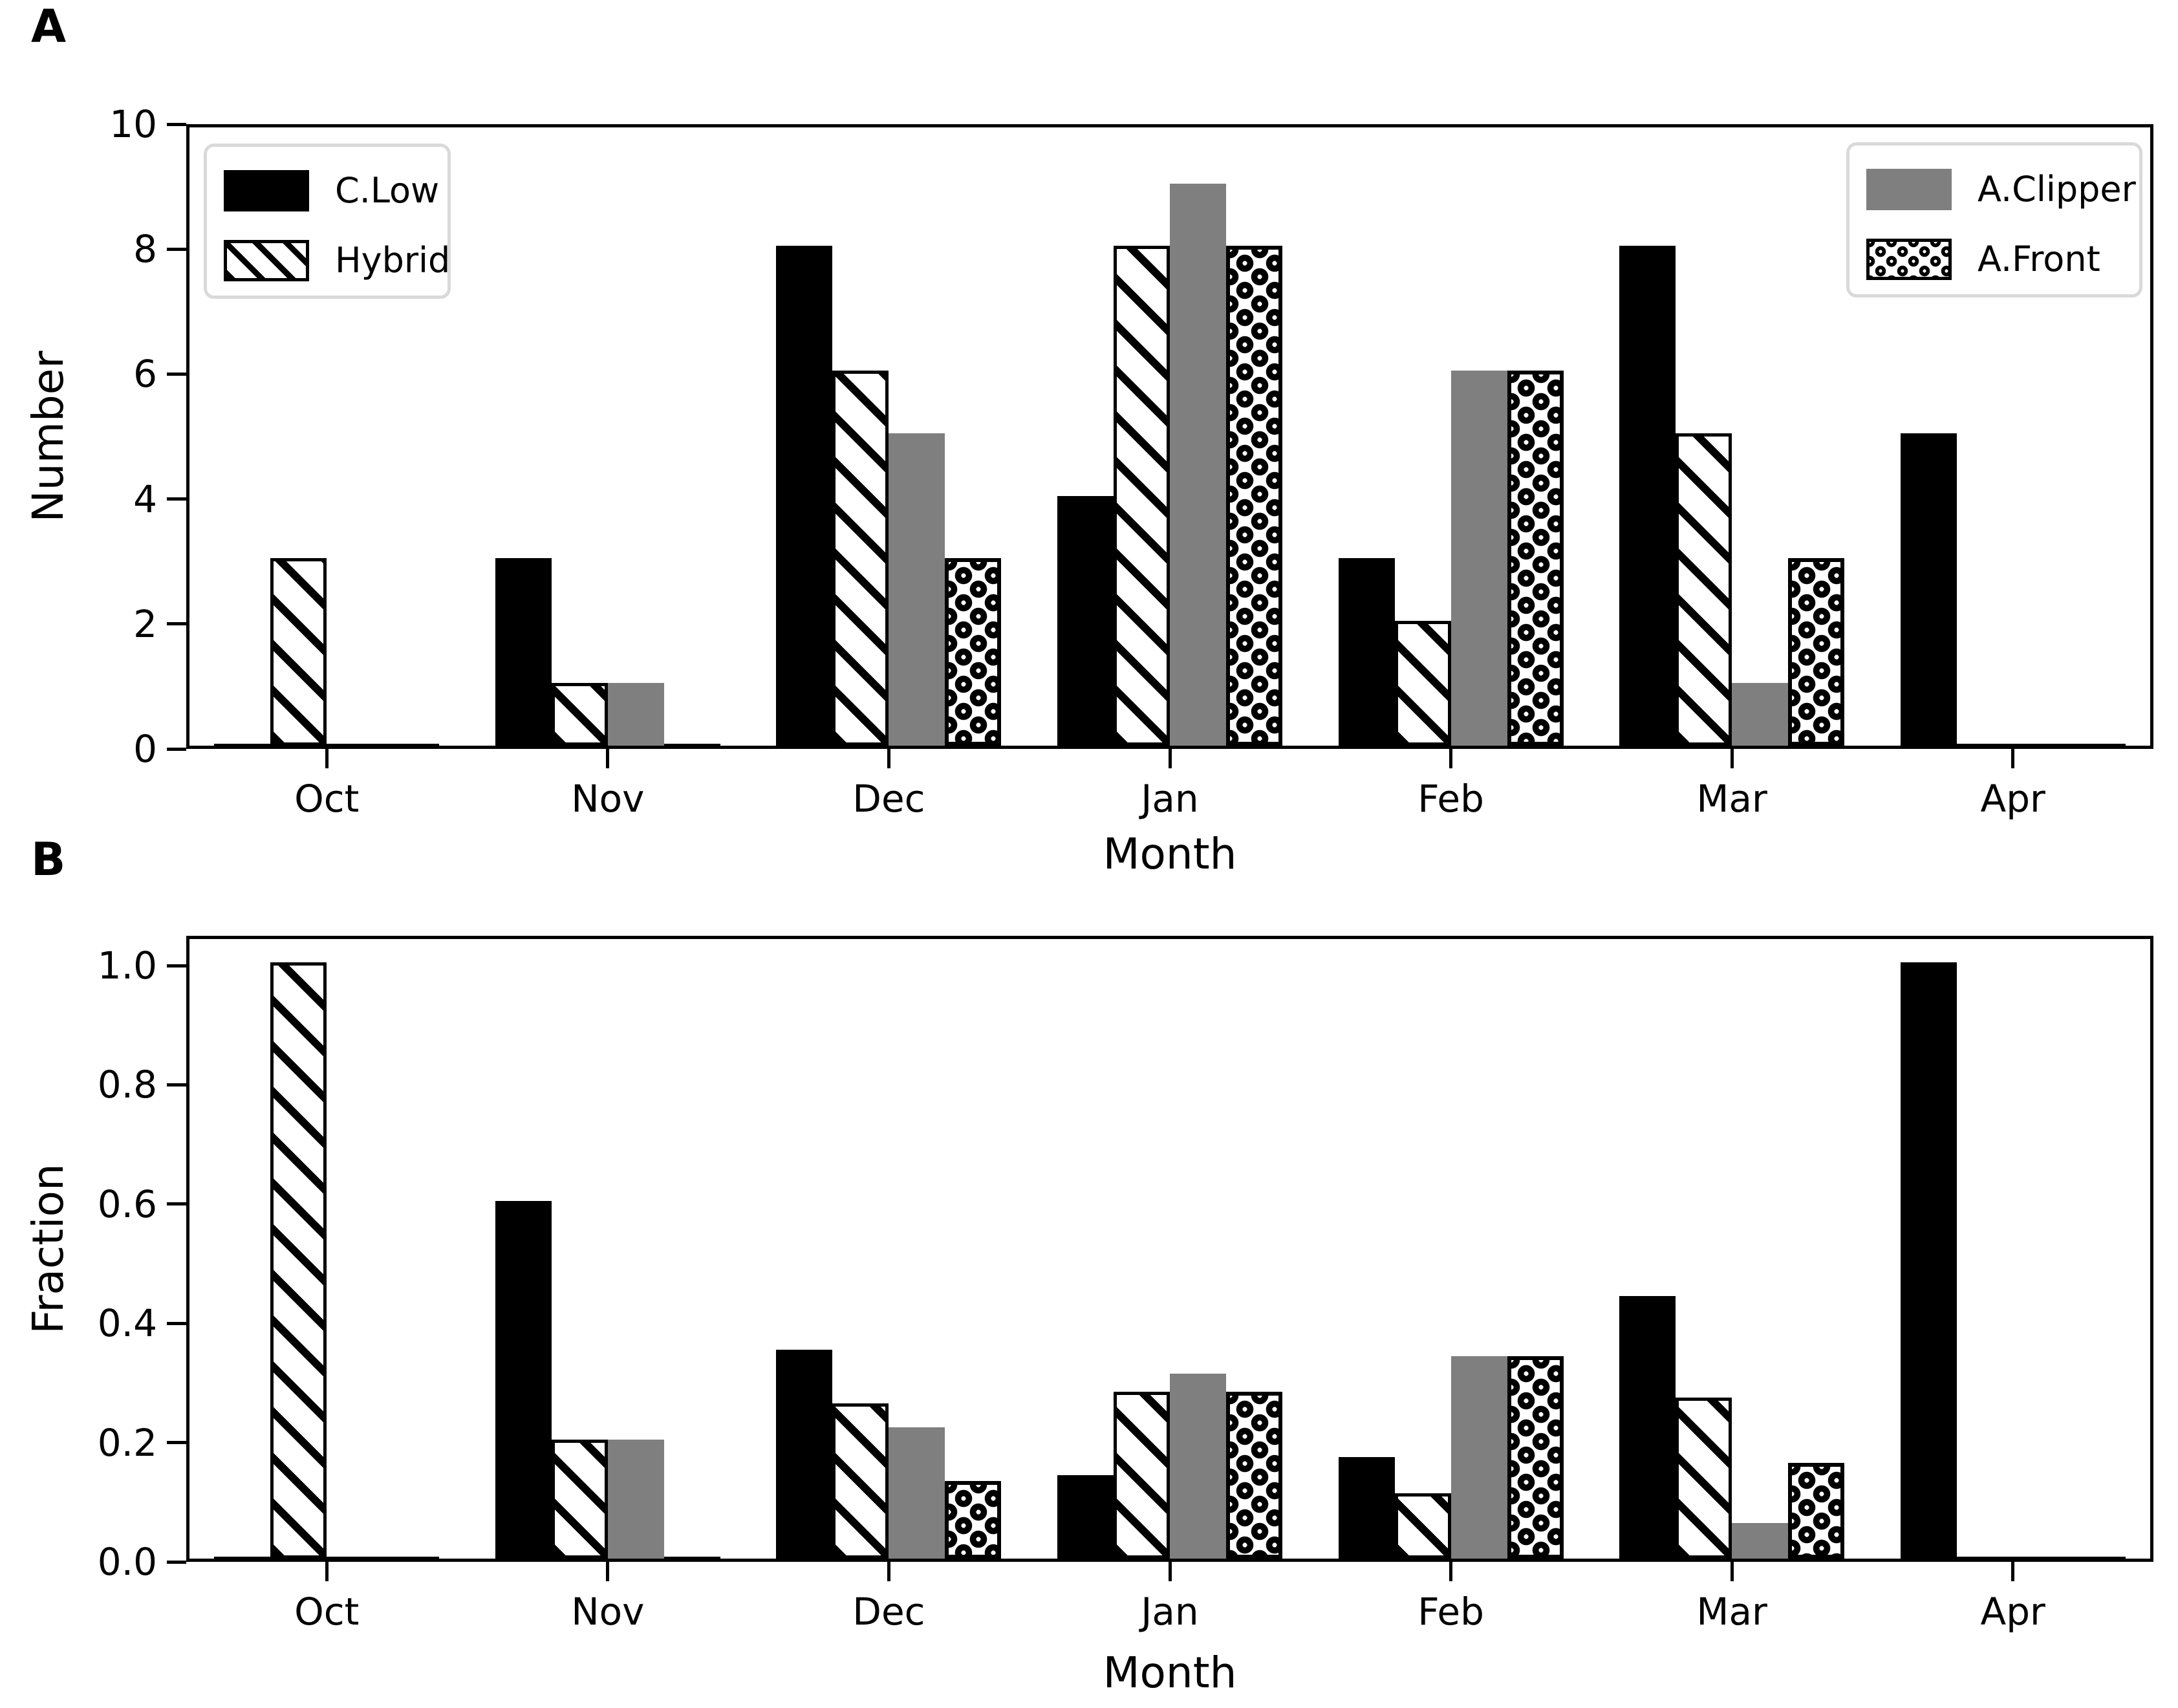 The height and width of the screenshot is (1708, 2178). What do you see at coordinates (145, 623) in the screenshot?
I see `y-tick-label: 2` at bounding box center [145, 623].